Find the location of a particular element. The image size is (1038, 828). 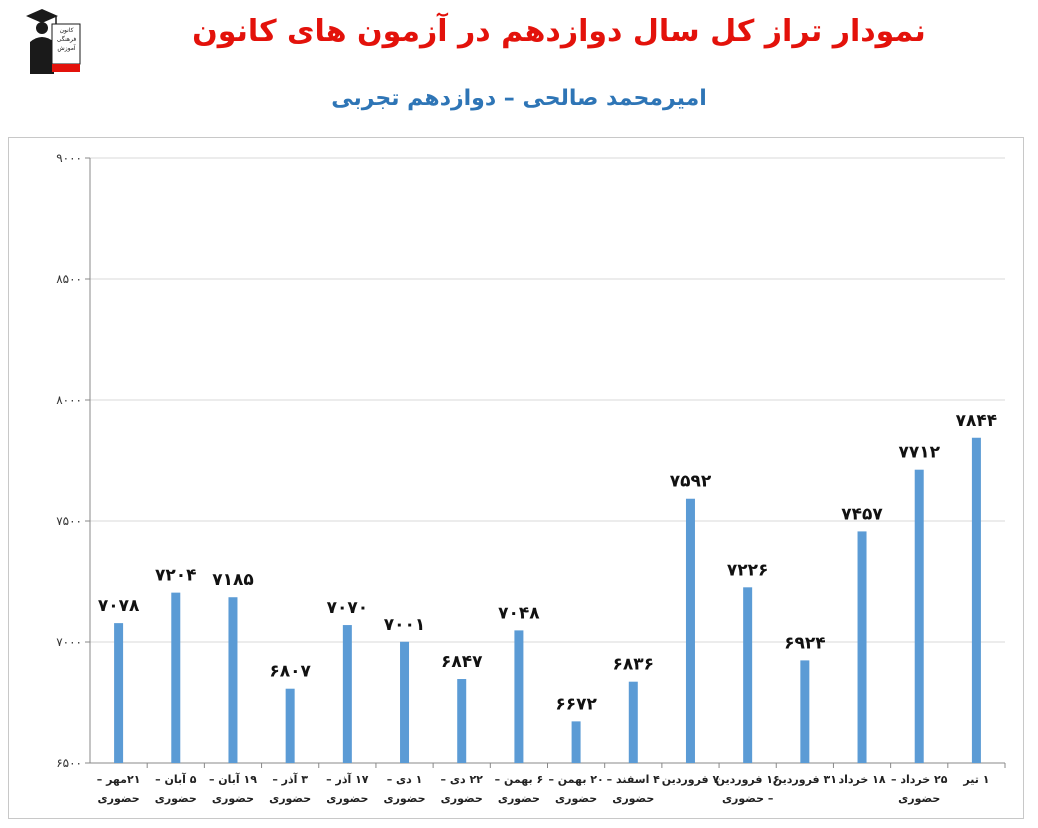

data-label: ۷۷۱۲ is located at coordinates (919, 453).